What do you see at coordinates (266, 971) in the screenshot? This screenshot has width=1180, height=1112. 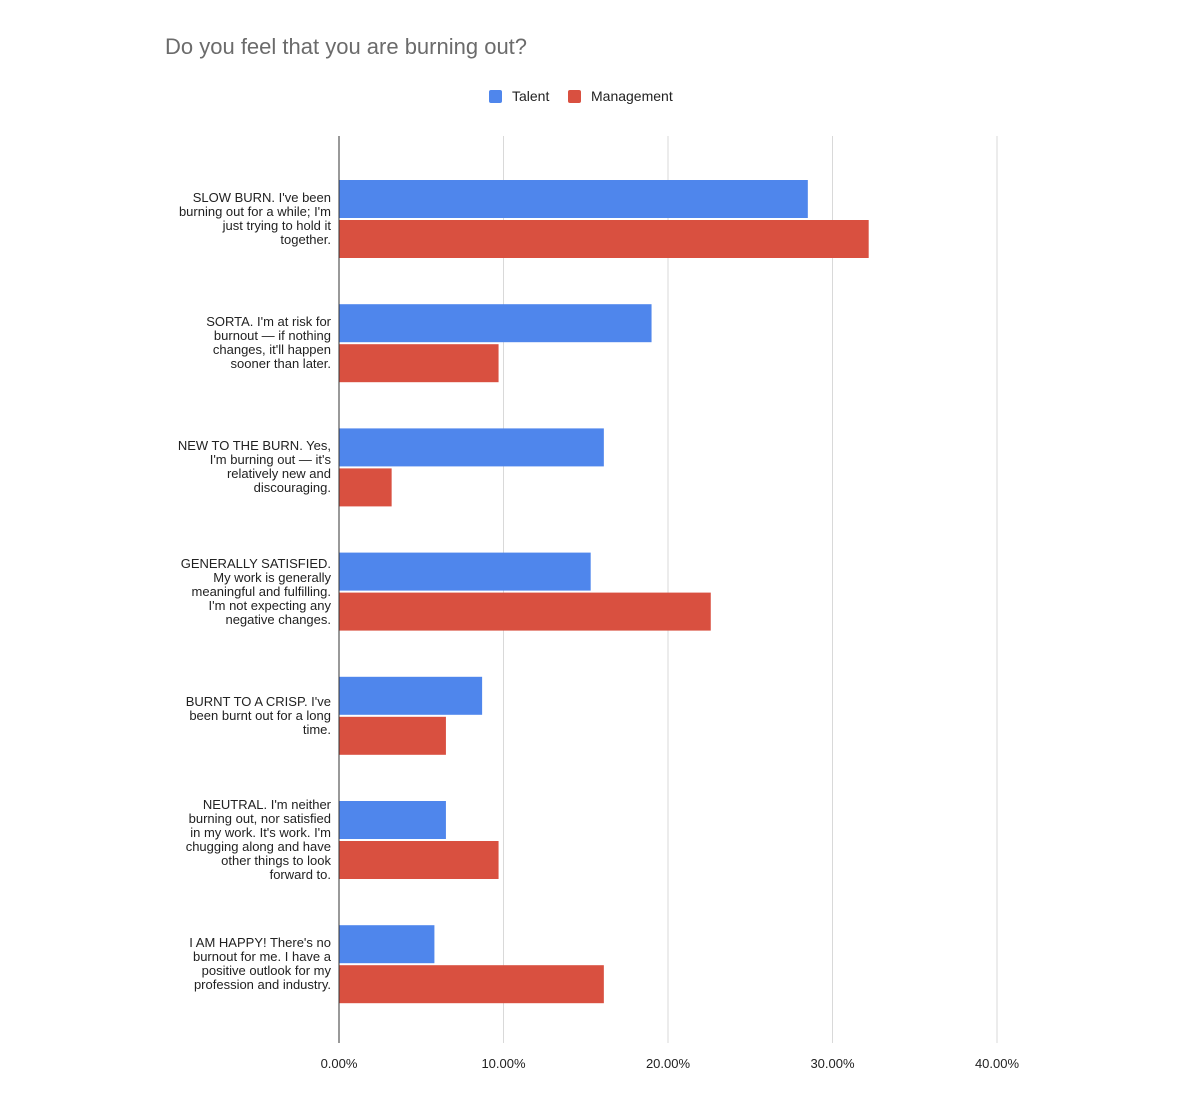 I see `category-label-line: positive outlook for my` at bounding box center [266, 971].